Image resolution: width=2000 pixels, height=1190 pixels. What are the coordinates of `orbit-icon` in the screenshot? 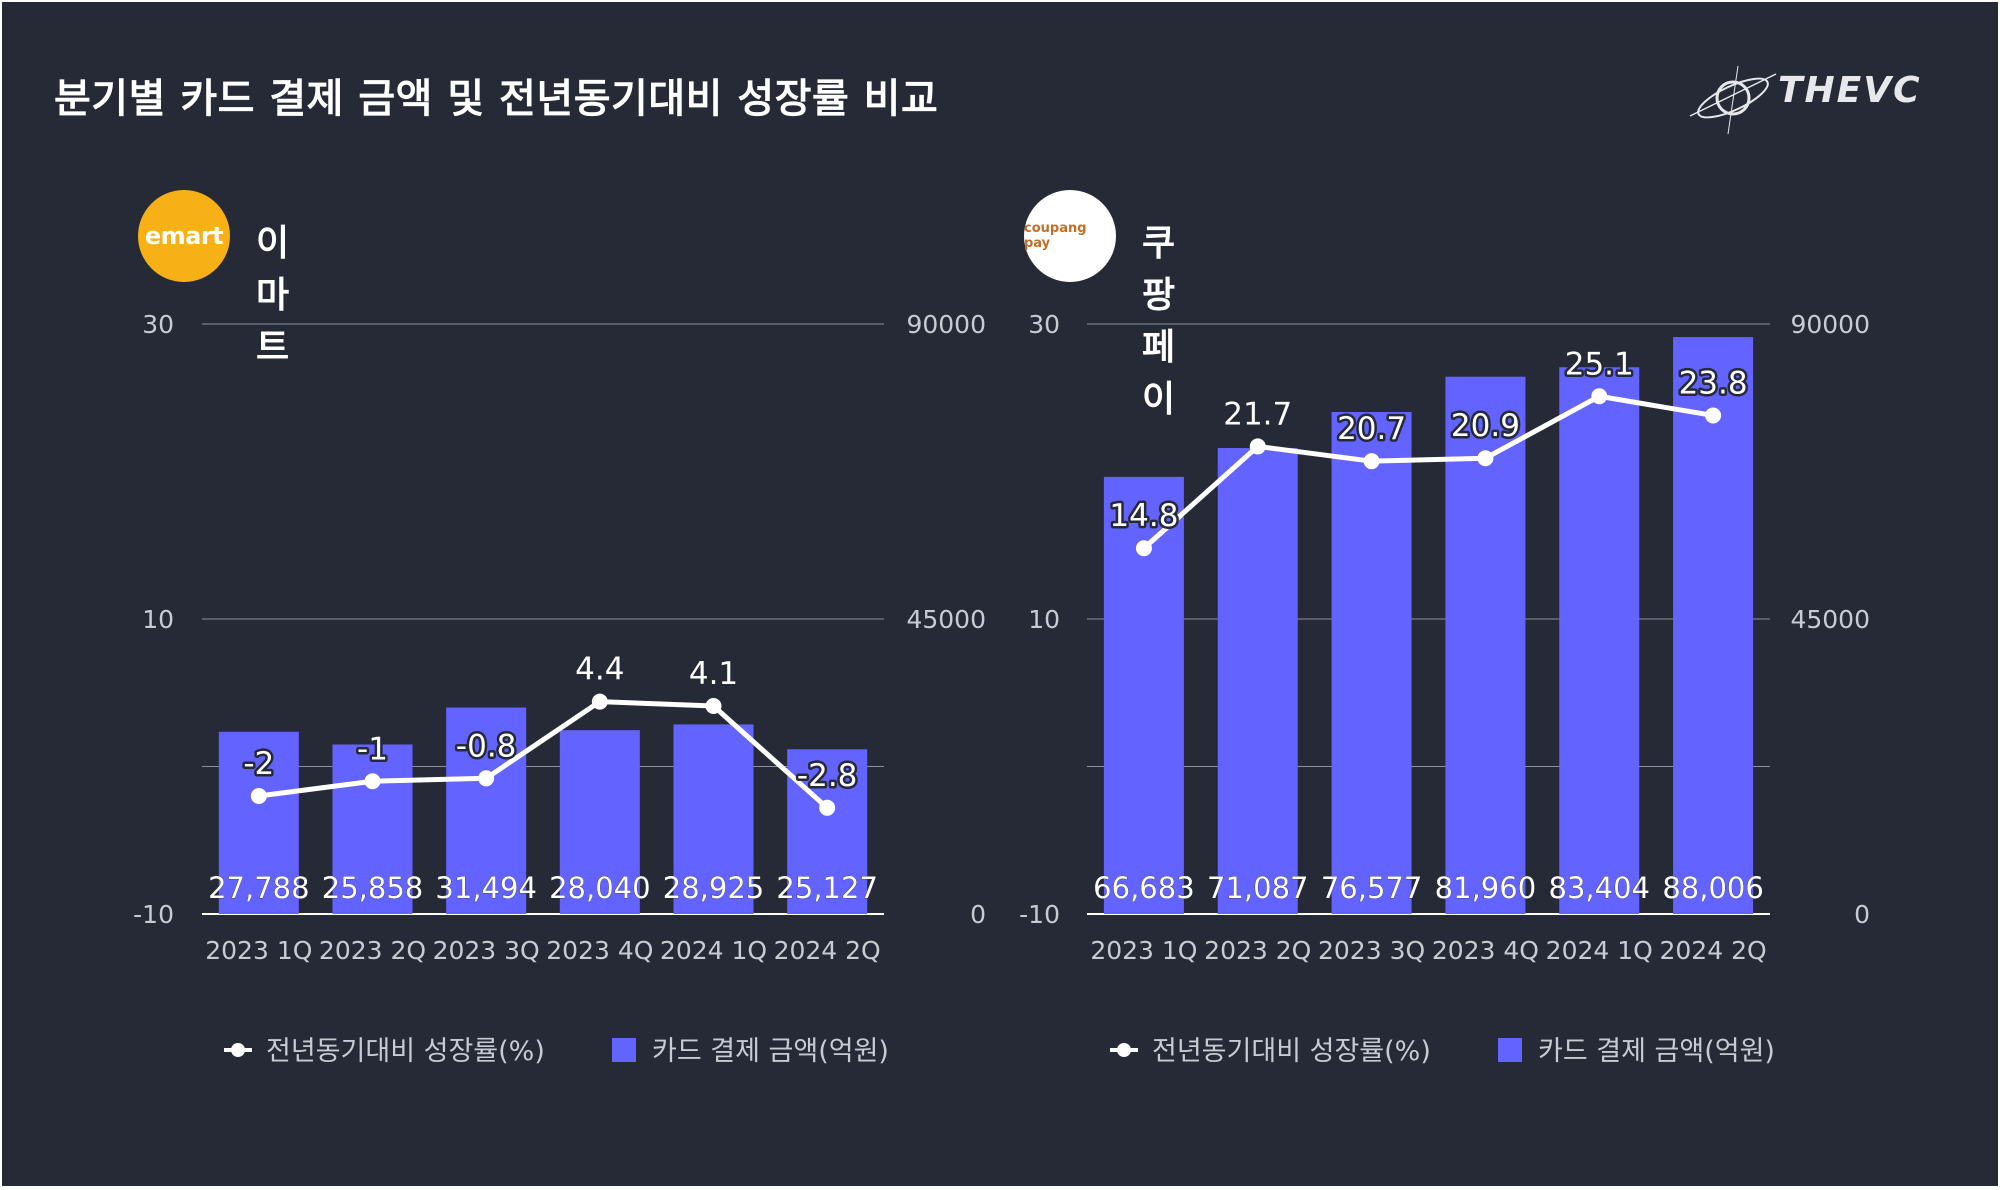 It's located at (1733, 100).